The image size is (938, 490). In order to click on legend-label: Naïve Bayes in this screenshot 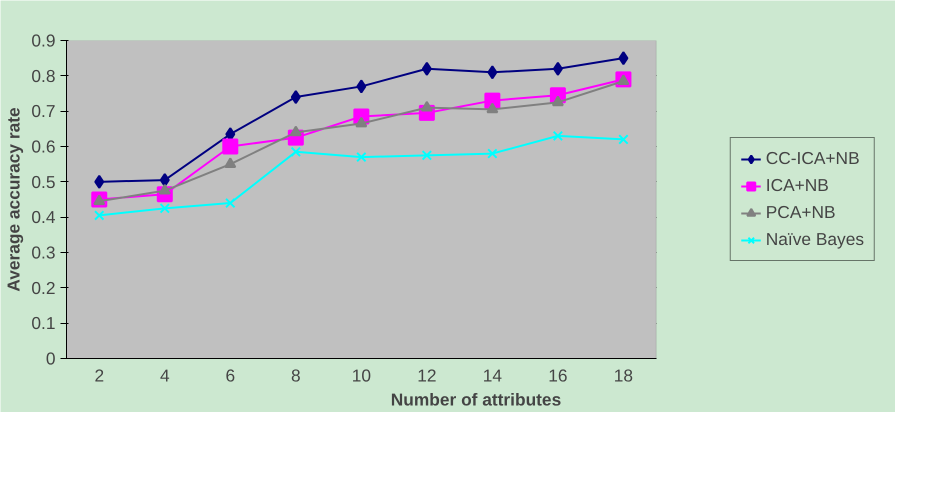, I will do `click(815, 239)`.